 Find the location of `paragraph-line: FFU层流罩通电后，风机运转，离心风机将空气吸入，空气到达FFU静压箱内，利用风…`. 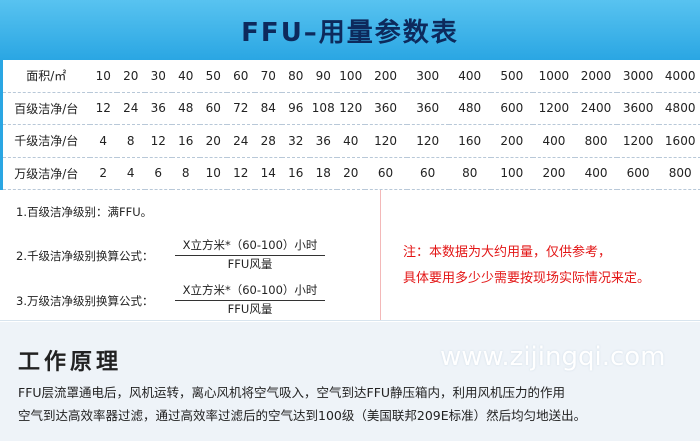

paragraph-line: FFU层流罩通电后，风机运转，离心风机将空气吸入，空气到达FFU静压箱内，利用风… is located at coordinates (292, 392).